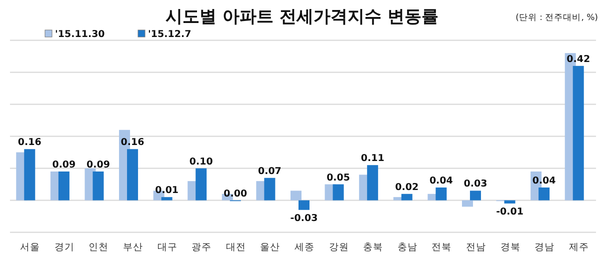 This screenshot has height=269, width=605. I want to click on data-label: -0.03, so click(304, 218).